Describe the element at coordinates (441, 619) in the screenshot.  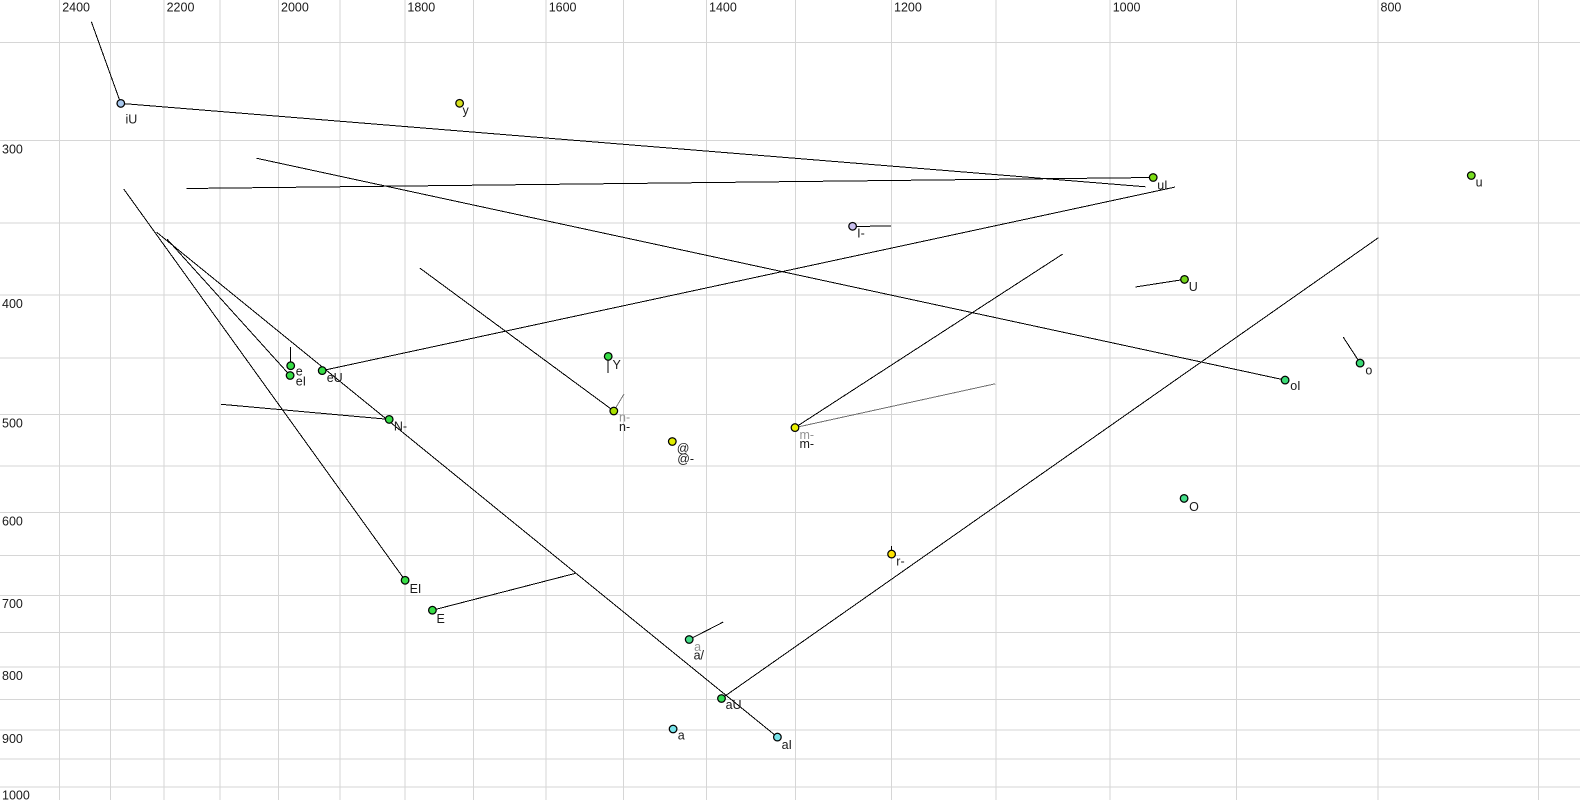
I see `svg-text: E` at that location.